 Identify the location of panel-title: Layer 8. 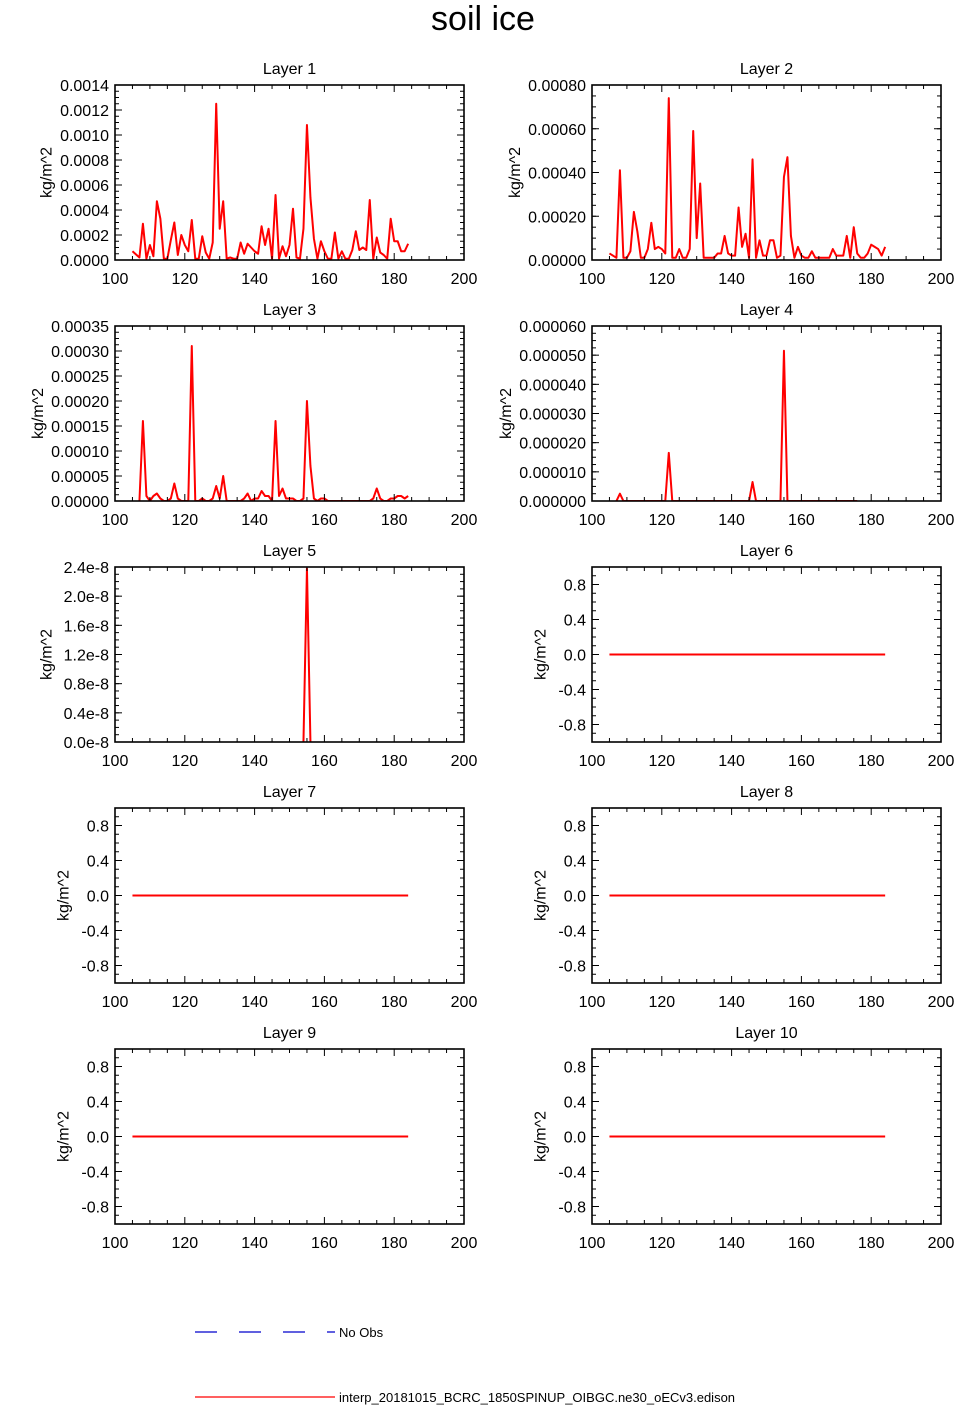
(766, 792).